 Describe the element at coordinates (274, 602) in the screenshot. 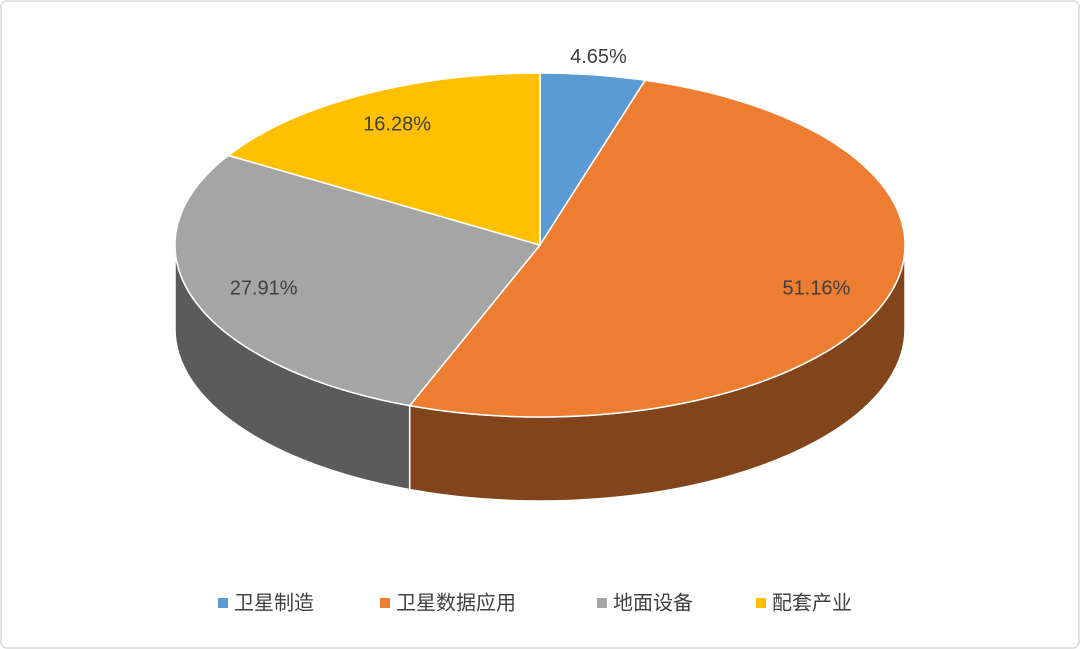

I see `legend-label: 卫星制造` at that location.